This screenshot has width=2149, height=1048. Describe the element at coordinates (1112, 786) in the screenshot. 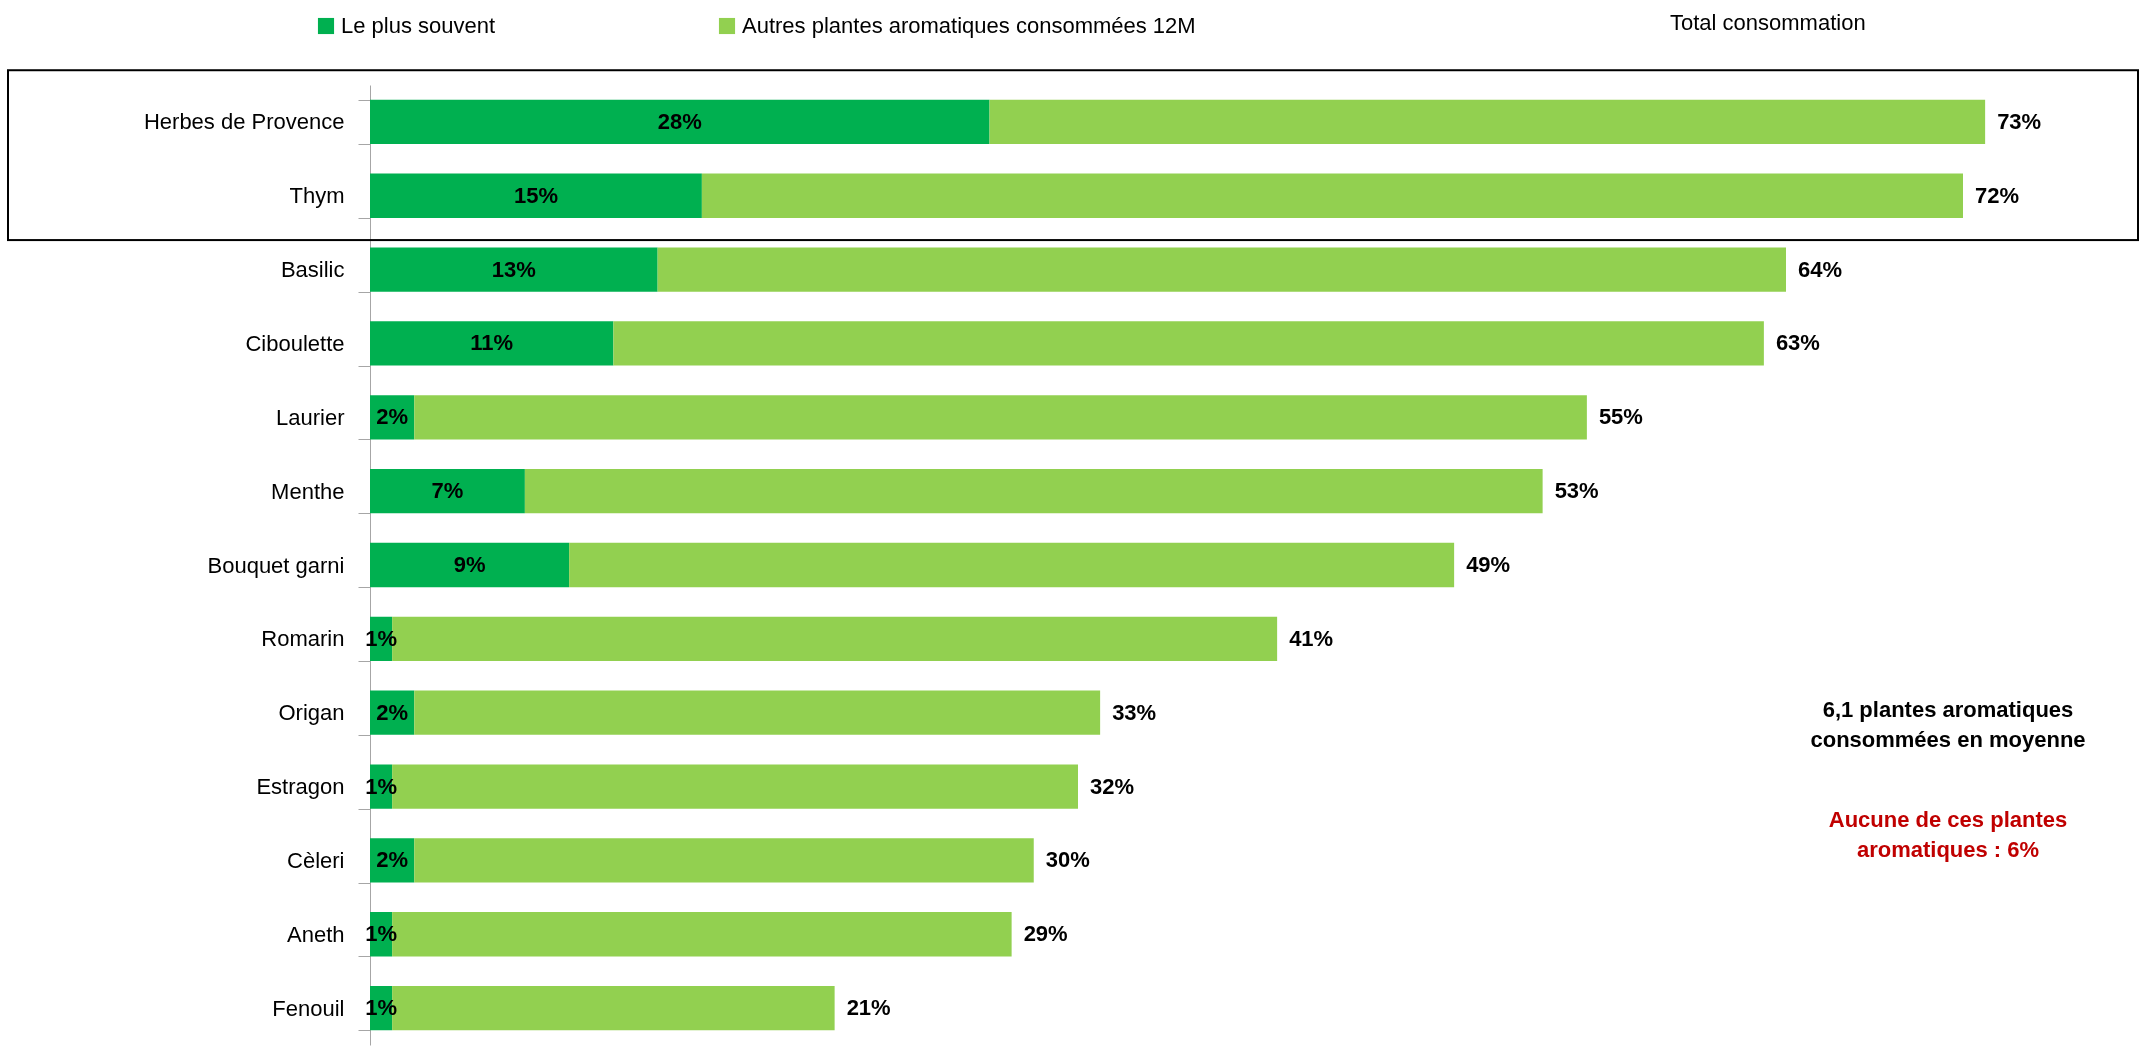

I see `total-label: 32%` at that location.